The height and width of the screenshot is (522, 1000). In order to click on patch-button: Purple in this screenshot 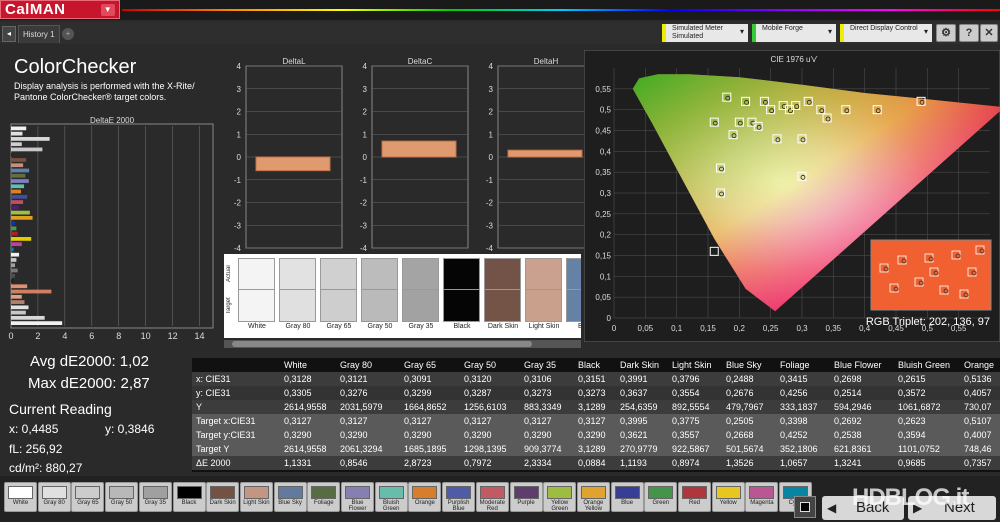, I will do `click(526, 497)`.